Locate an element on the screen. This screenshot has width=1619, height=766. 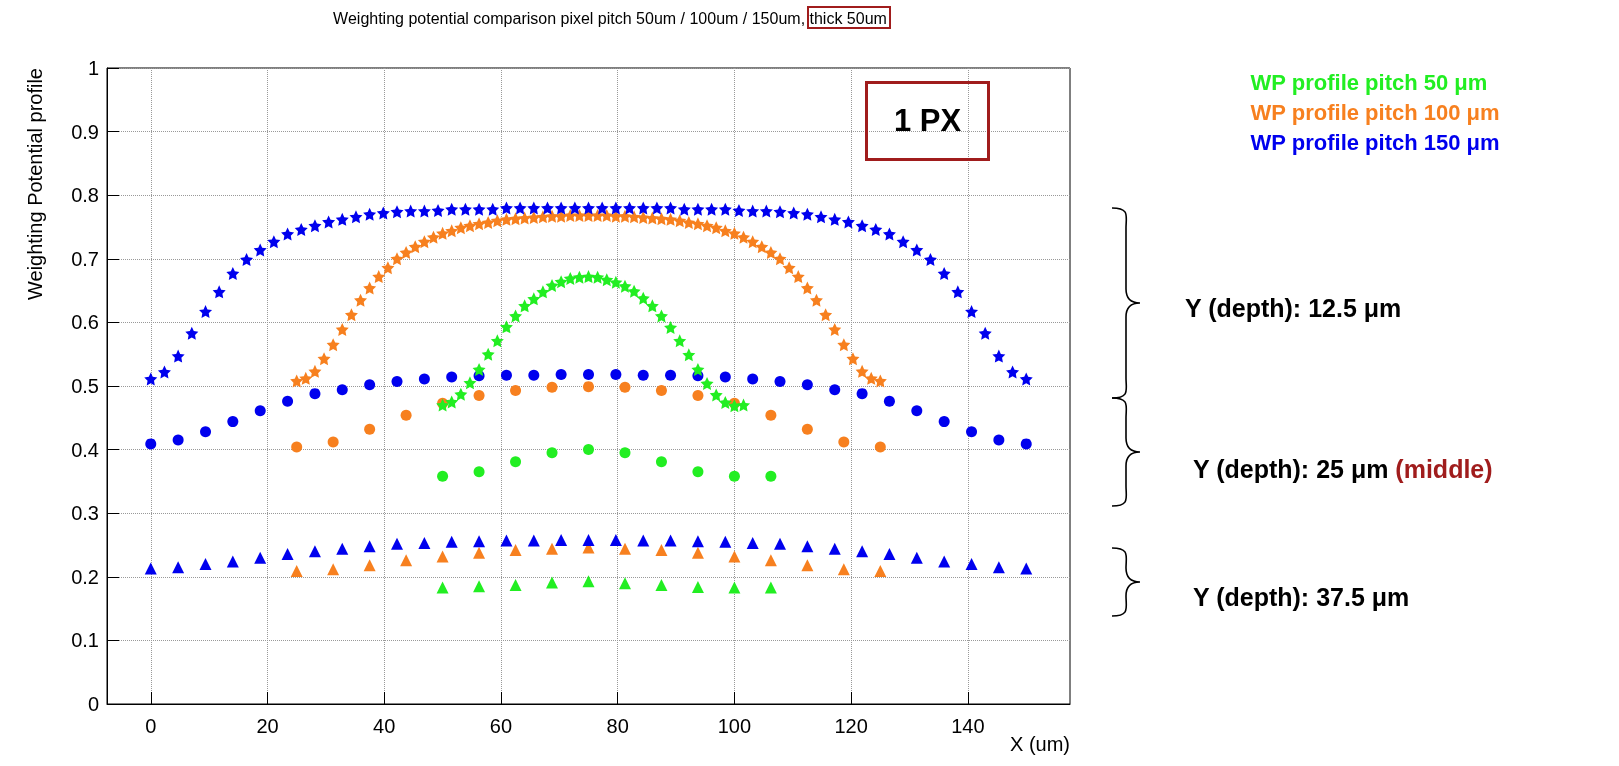
x-tick-label: 140 is located at coordinates (968, 726).